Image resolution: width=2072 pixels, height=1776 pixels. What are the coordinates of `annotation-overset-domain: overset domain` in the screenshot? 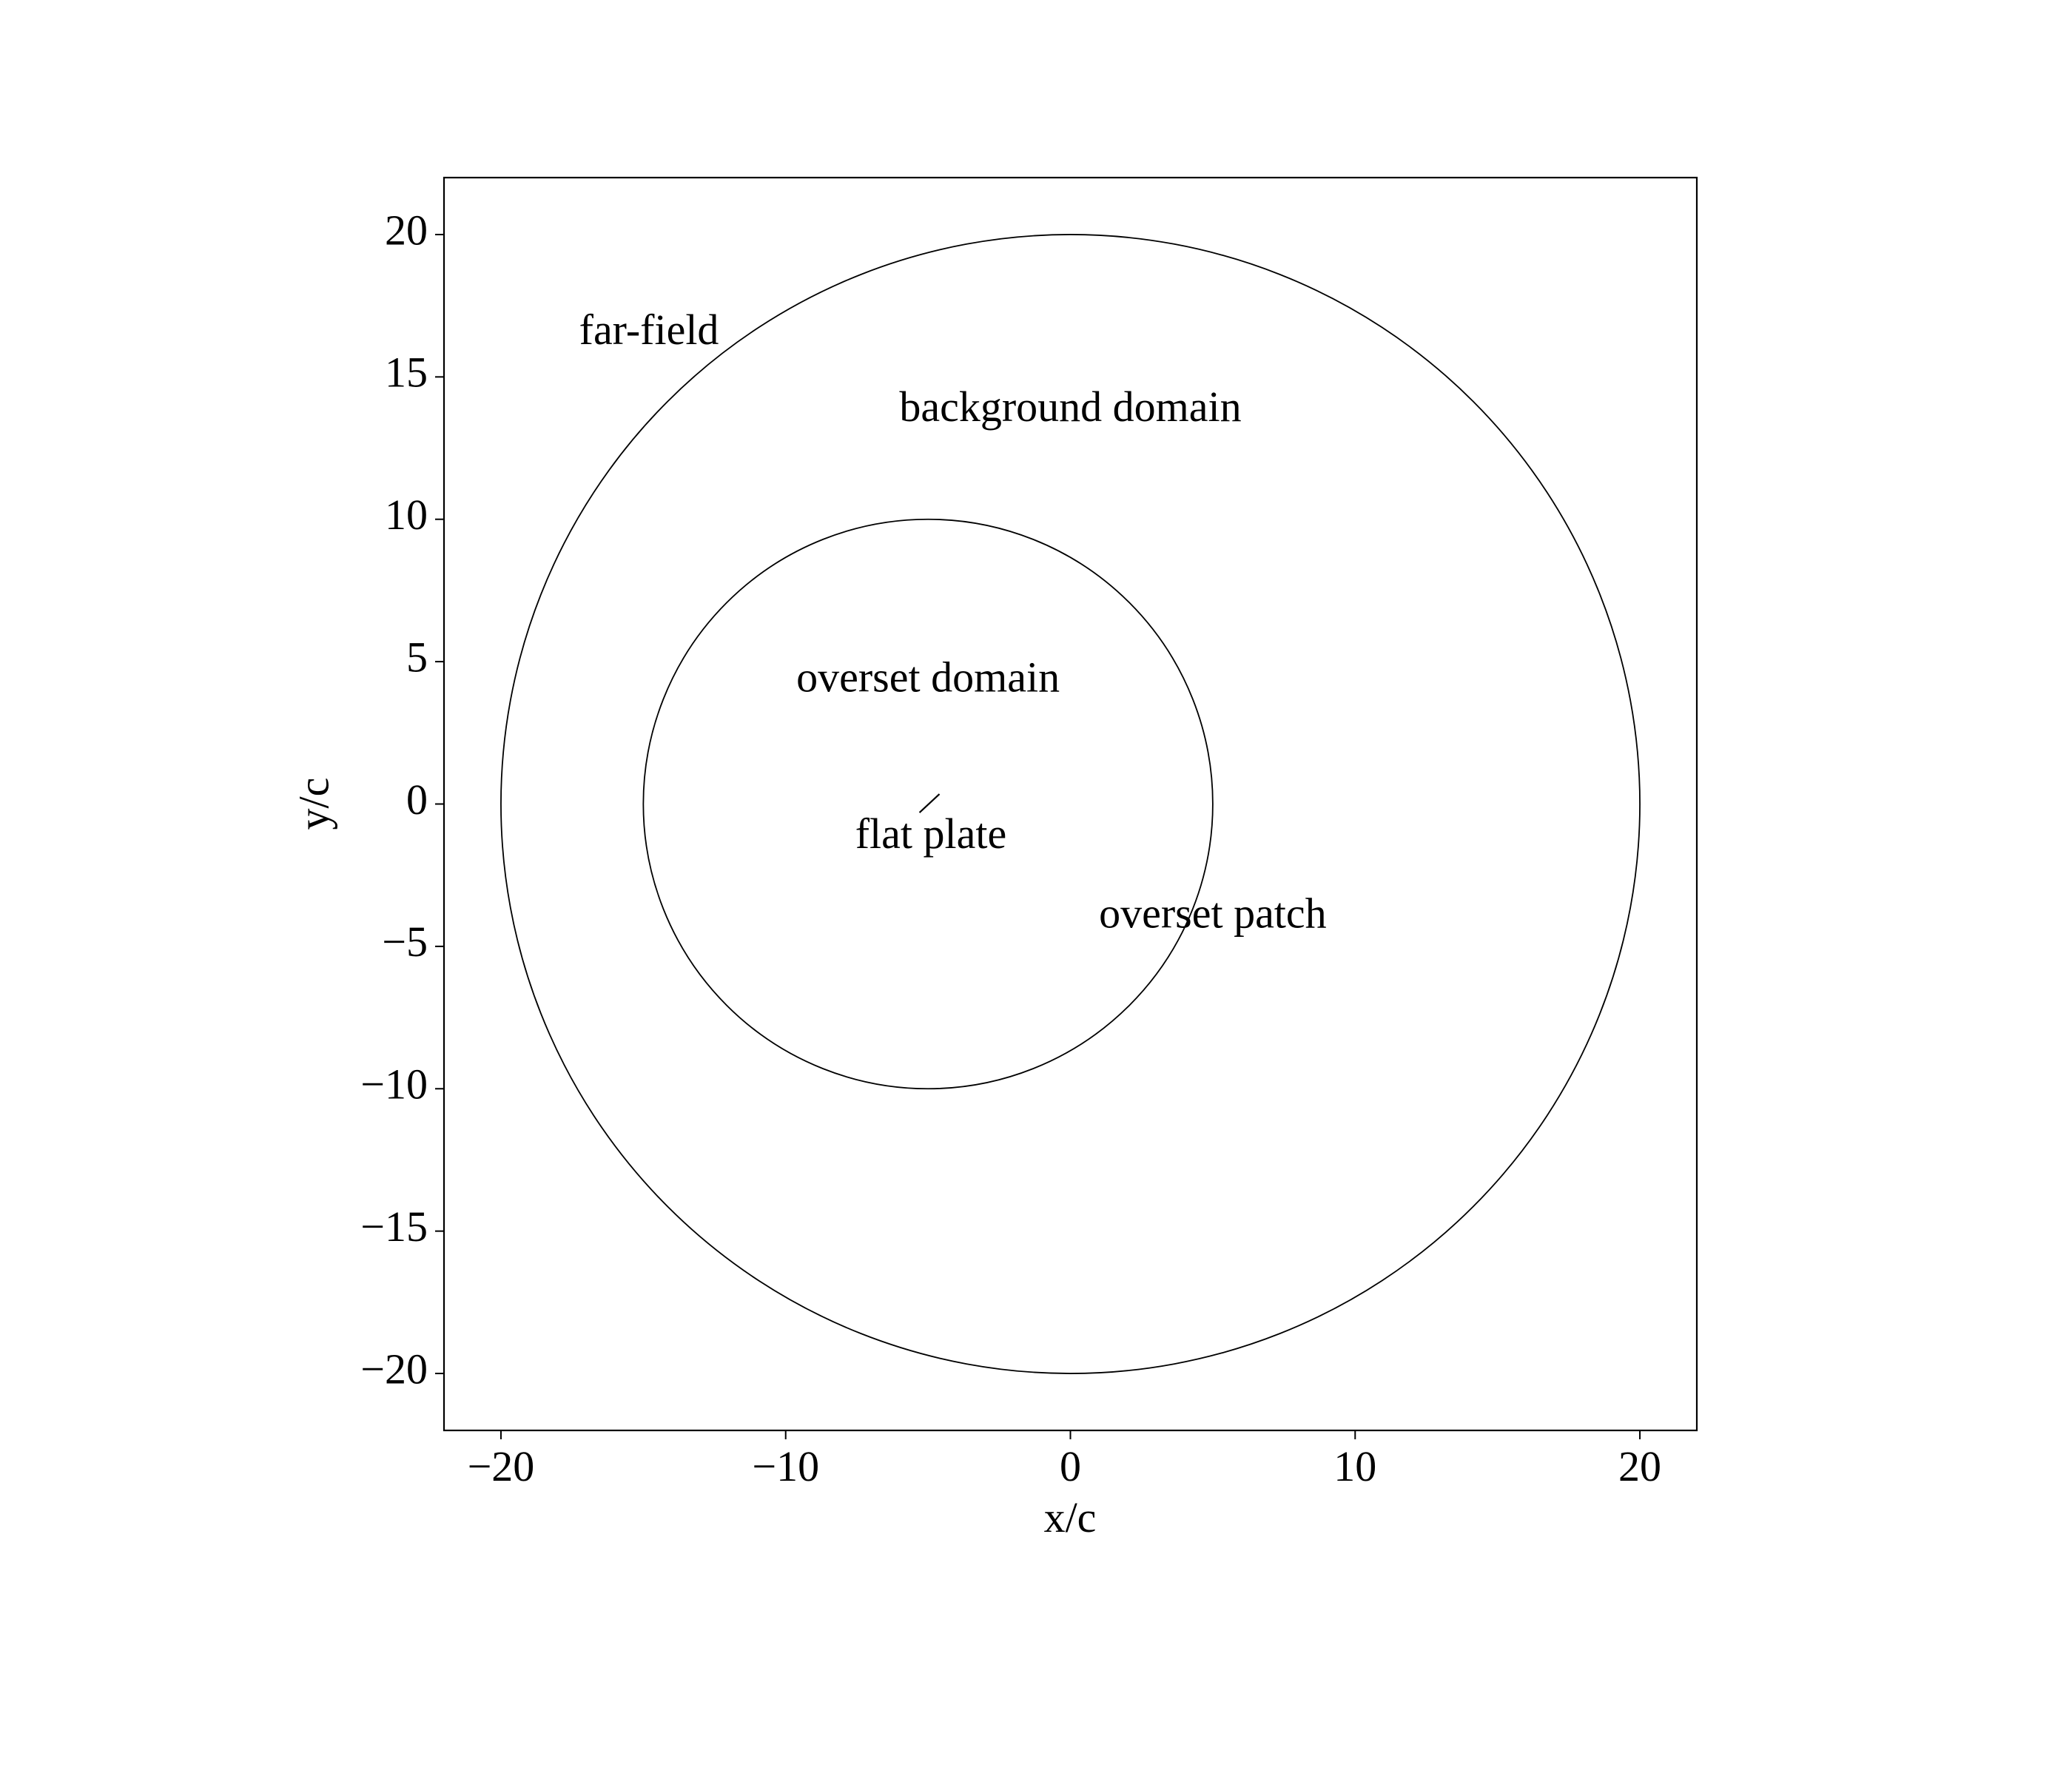 It's located at (928, 677).